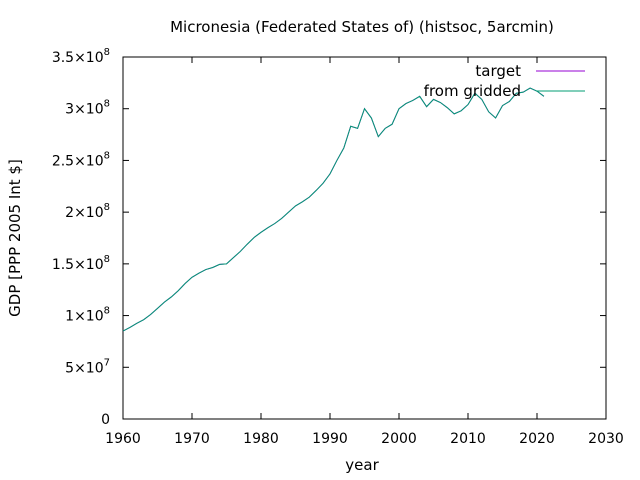 This screenshot has width=640, height=480. I want to click on y-tick-label: 0, so click(105, 420).